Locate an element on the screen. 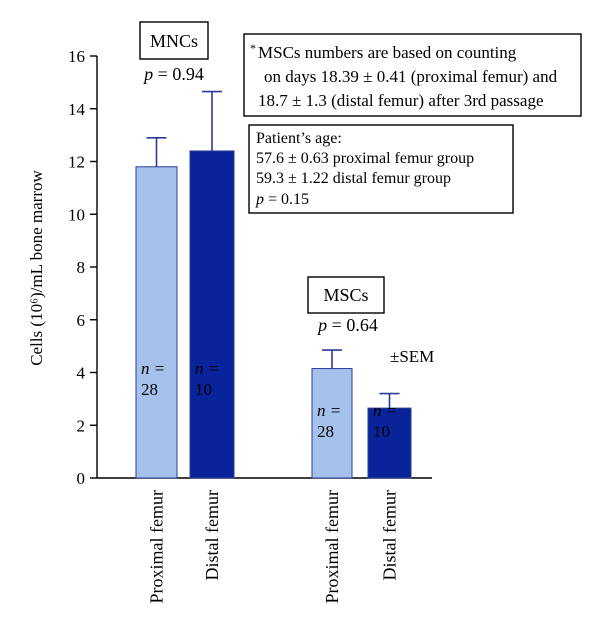 Image resolution: width=600 pixels, height=633 pixels. age-note-line-2: 57.6 ± 0.63 proximal femur group is located at coordinates (365, 158).